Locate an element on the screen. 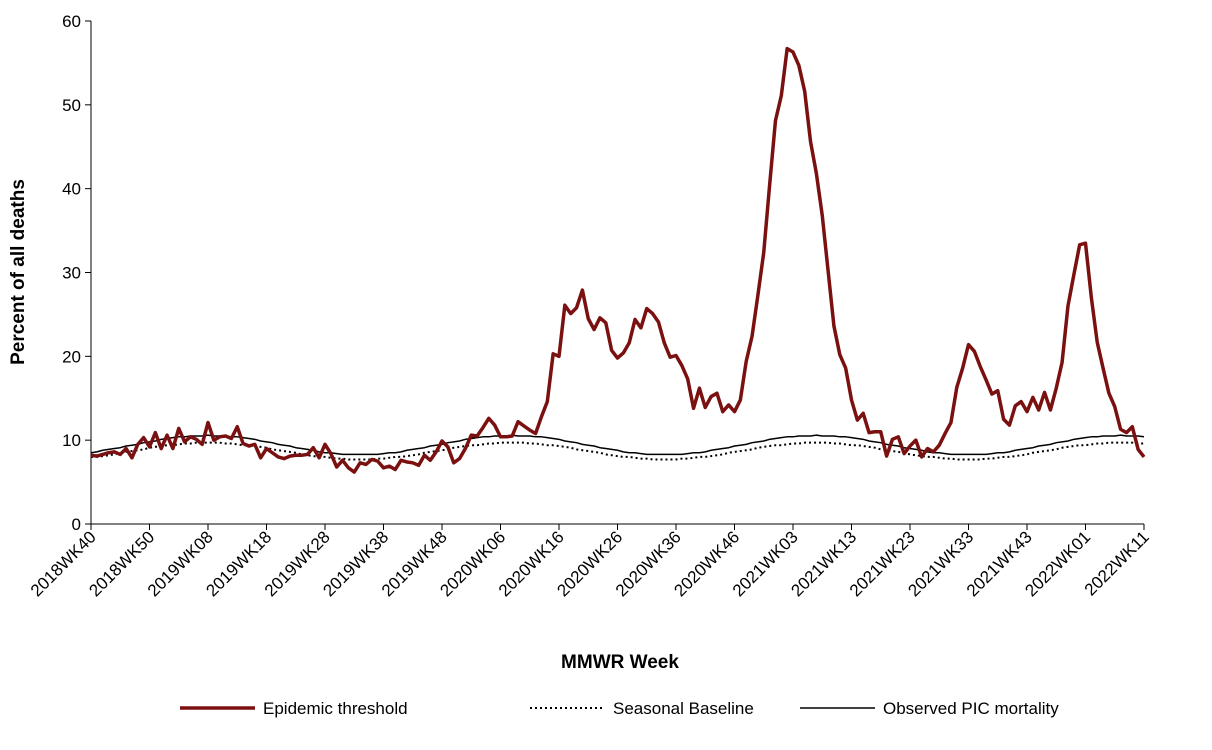 This screenshot has width=1212, height=750. legend-item: Seasonal Baseline is located at coordinates (642, 708).